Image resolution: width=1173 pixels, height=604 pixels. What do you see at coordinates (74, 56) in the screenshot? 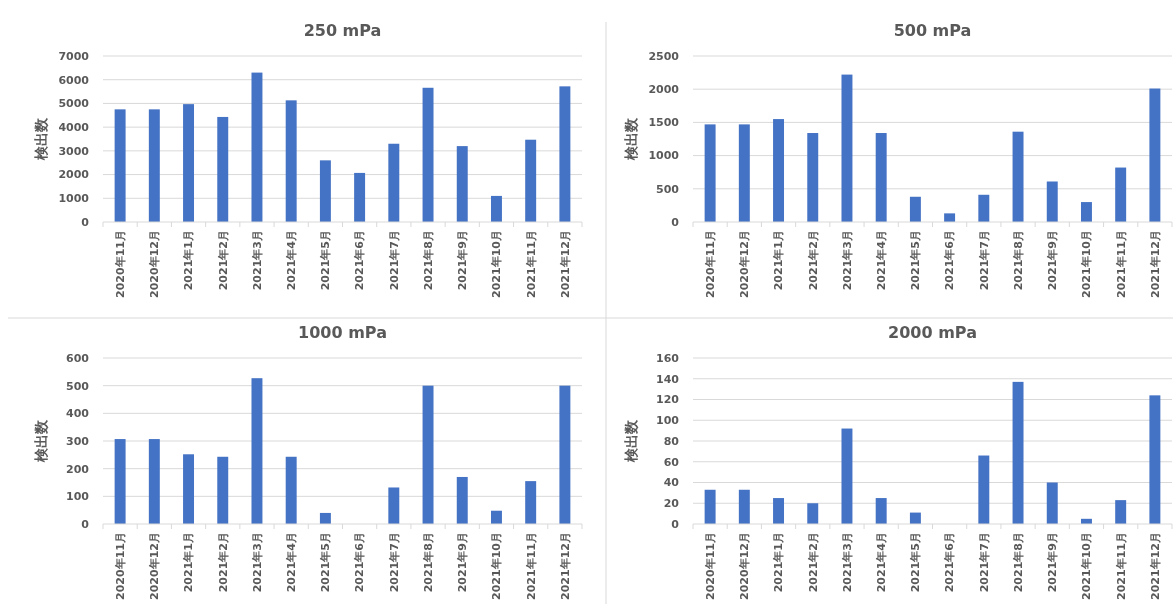
I see `y-tick-label: 7000` at bounding box center [74, 56].